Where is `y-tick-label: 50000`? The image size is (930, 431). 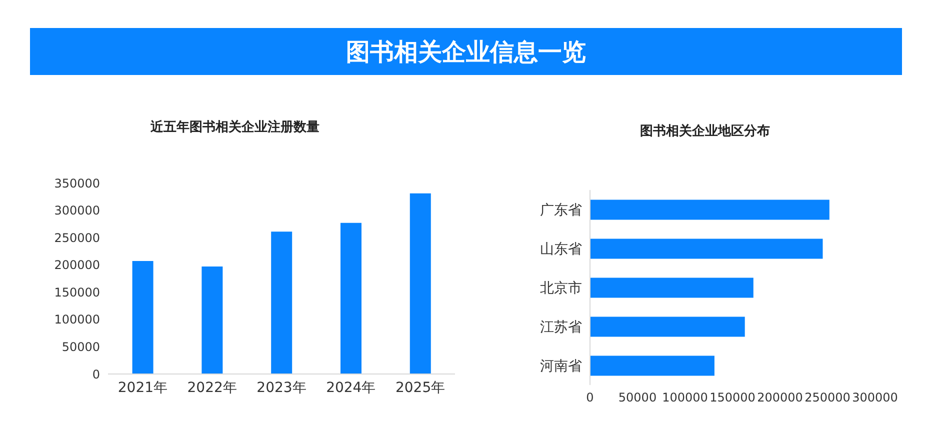
y-tick-label: 50000 is located at coordinates (81, 347).